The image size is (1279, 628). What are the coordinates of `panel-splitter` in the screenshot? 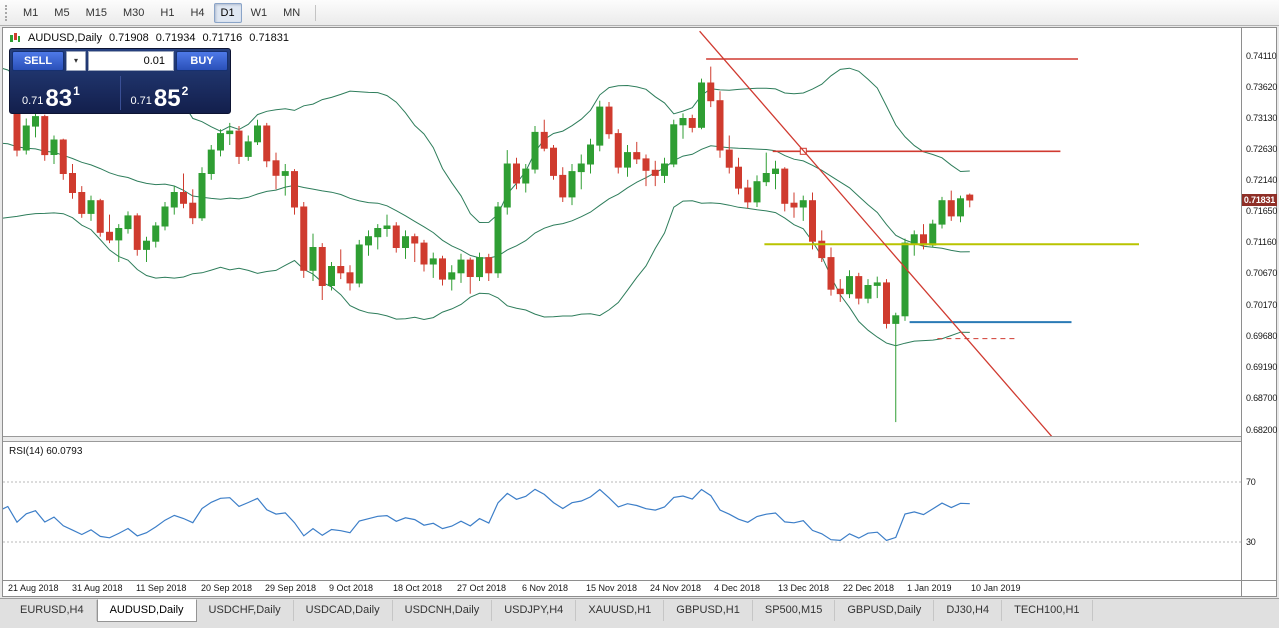 It's located at (622, 439).